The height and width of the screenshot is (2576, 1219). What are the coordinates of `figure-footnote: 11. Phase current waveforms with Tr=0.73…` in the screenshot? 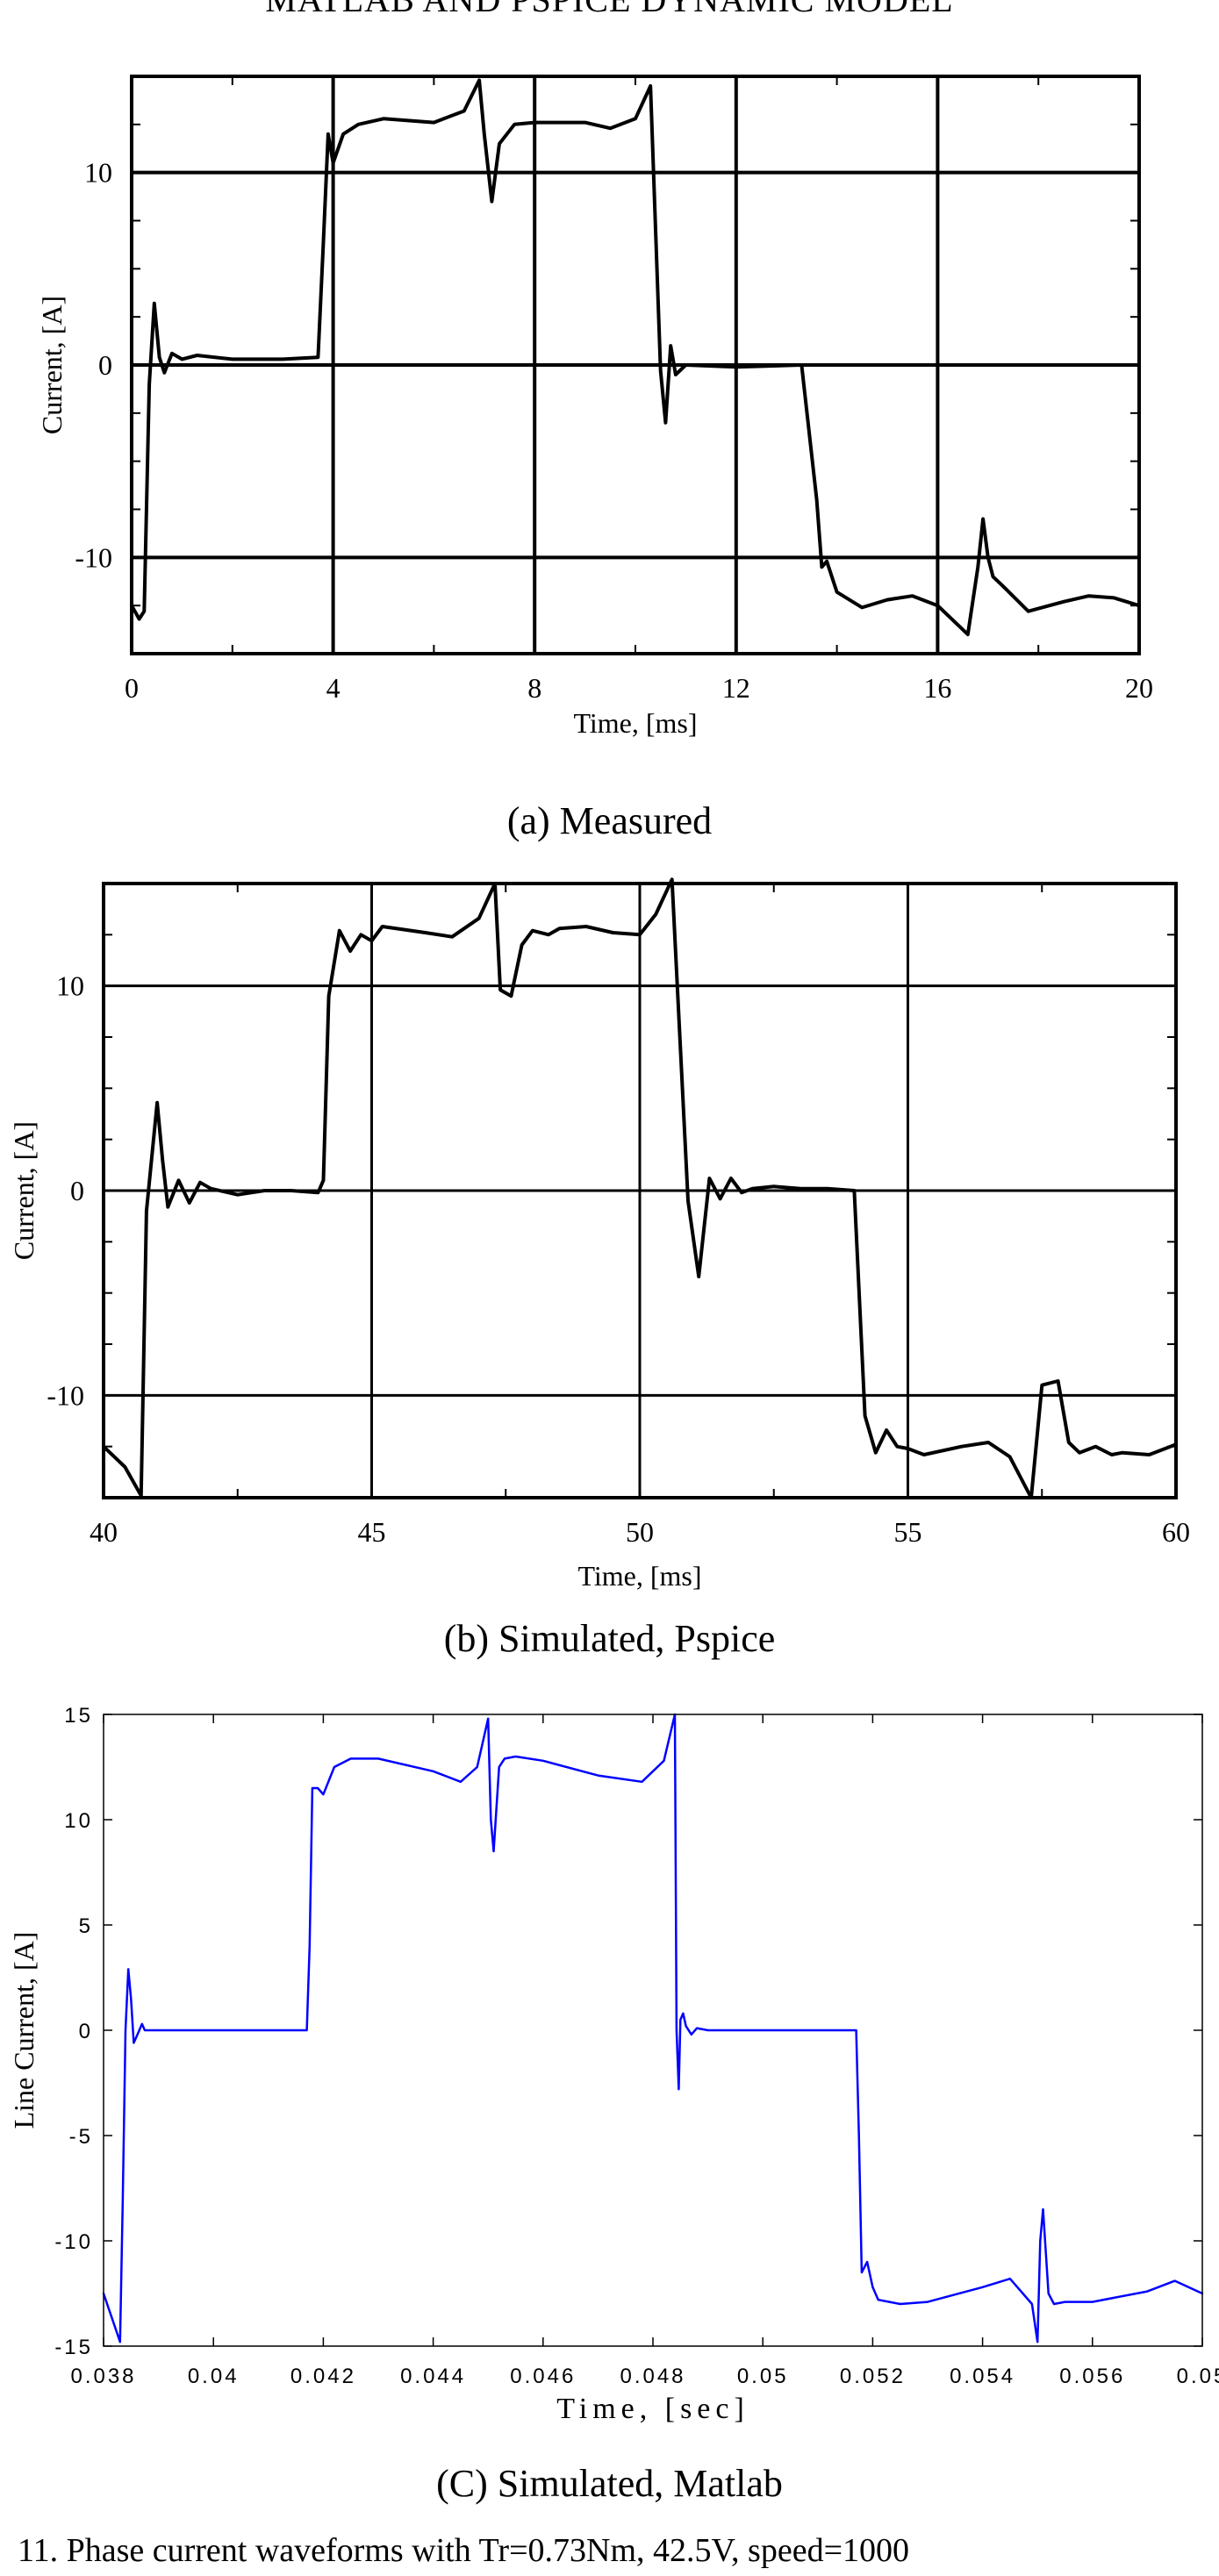 It's located at (464, 2550).